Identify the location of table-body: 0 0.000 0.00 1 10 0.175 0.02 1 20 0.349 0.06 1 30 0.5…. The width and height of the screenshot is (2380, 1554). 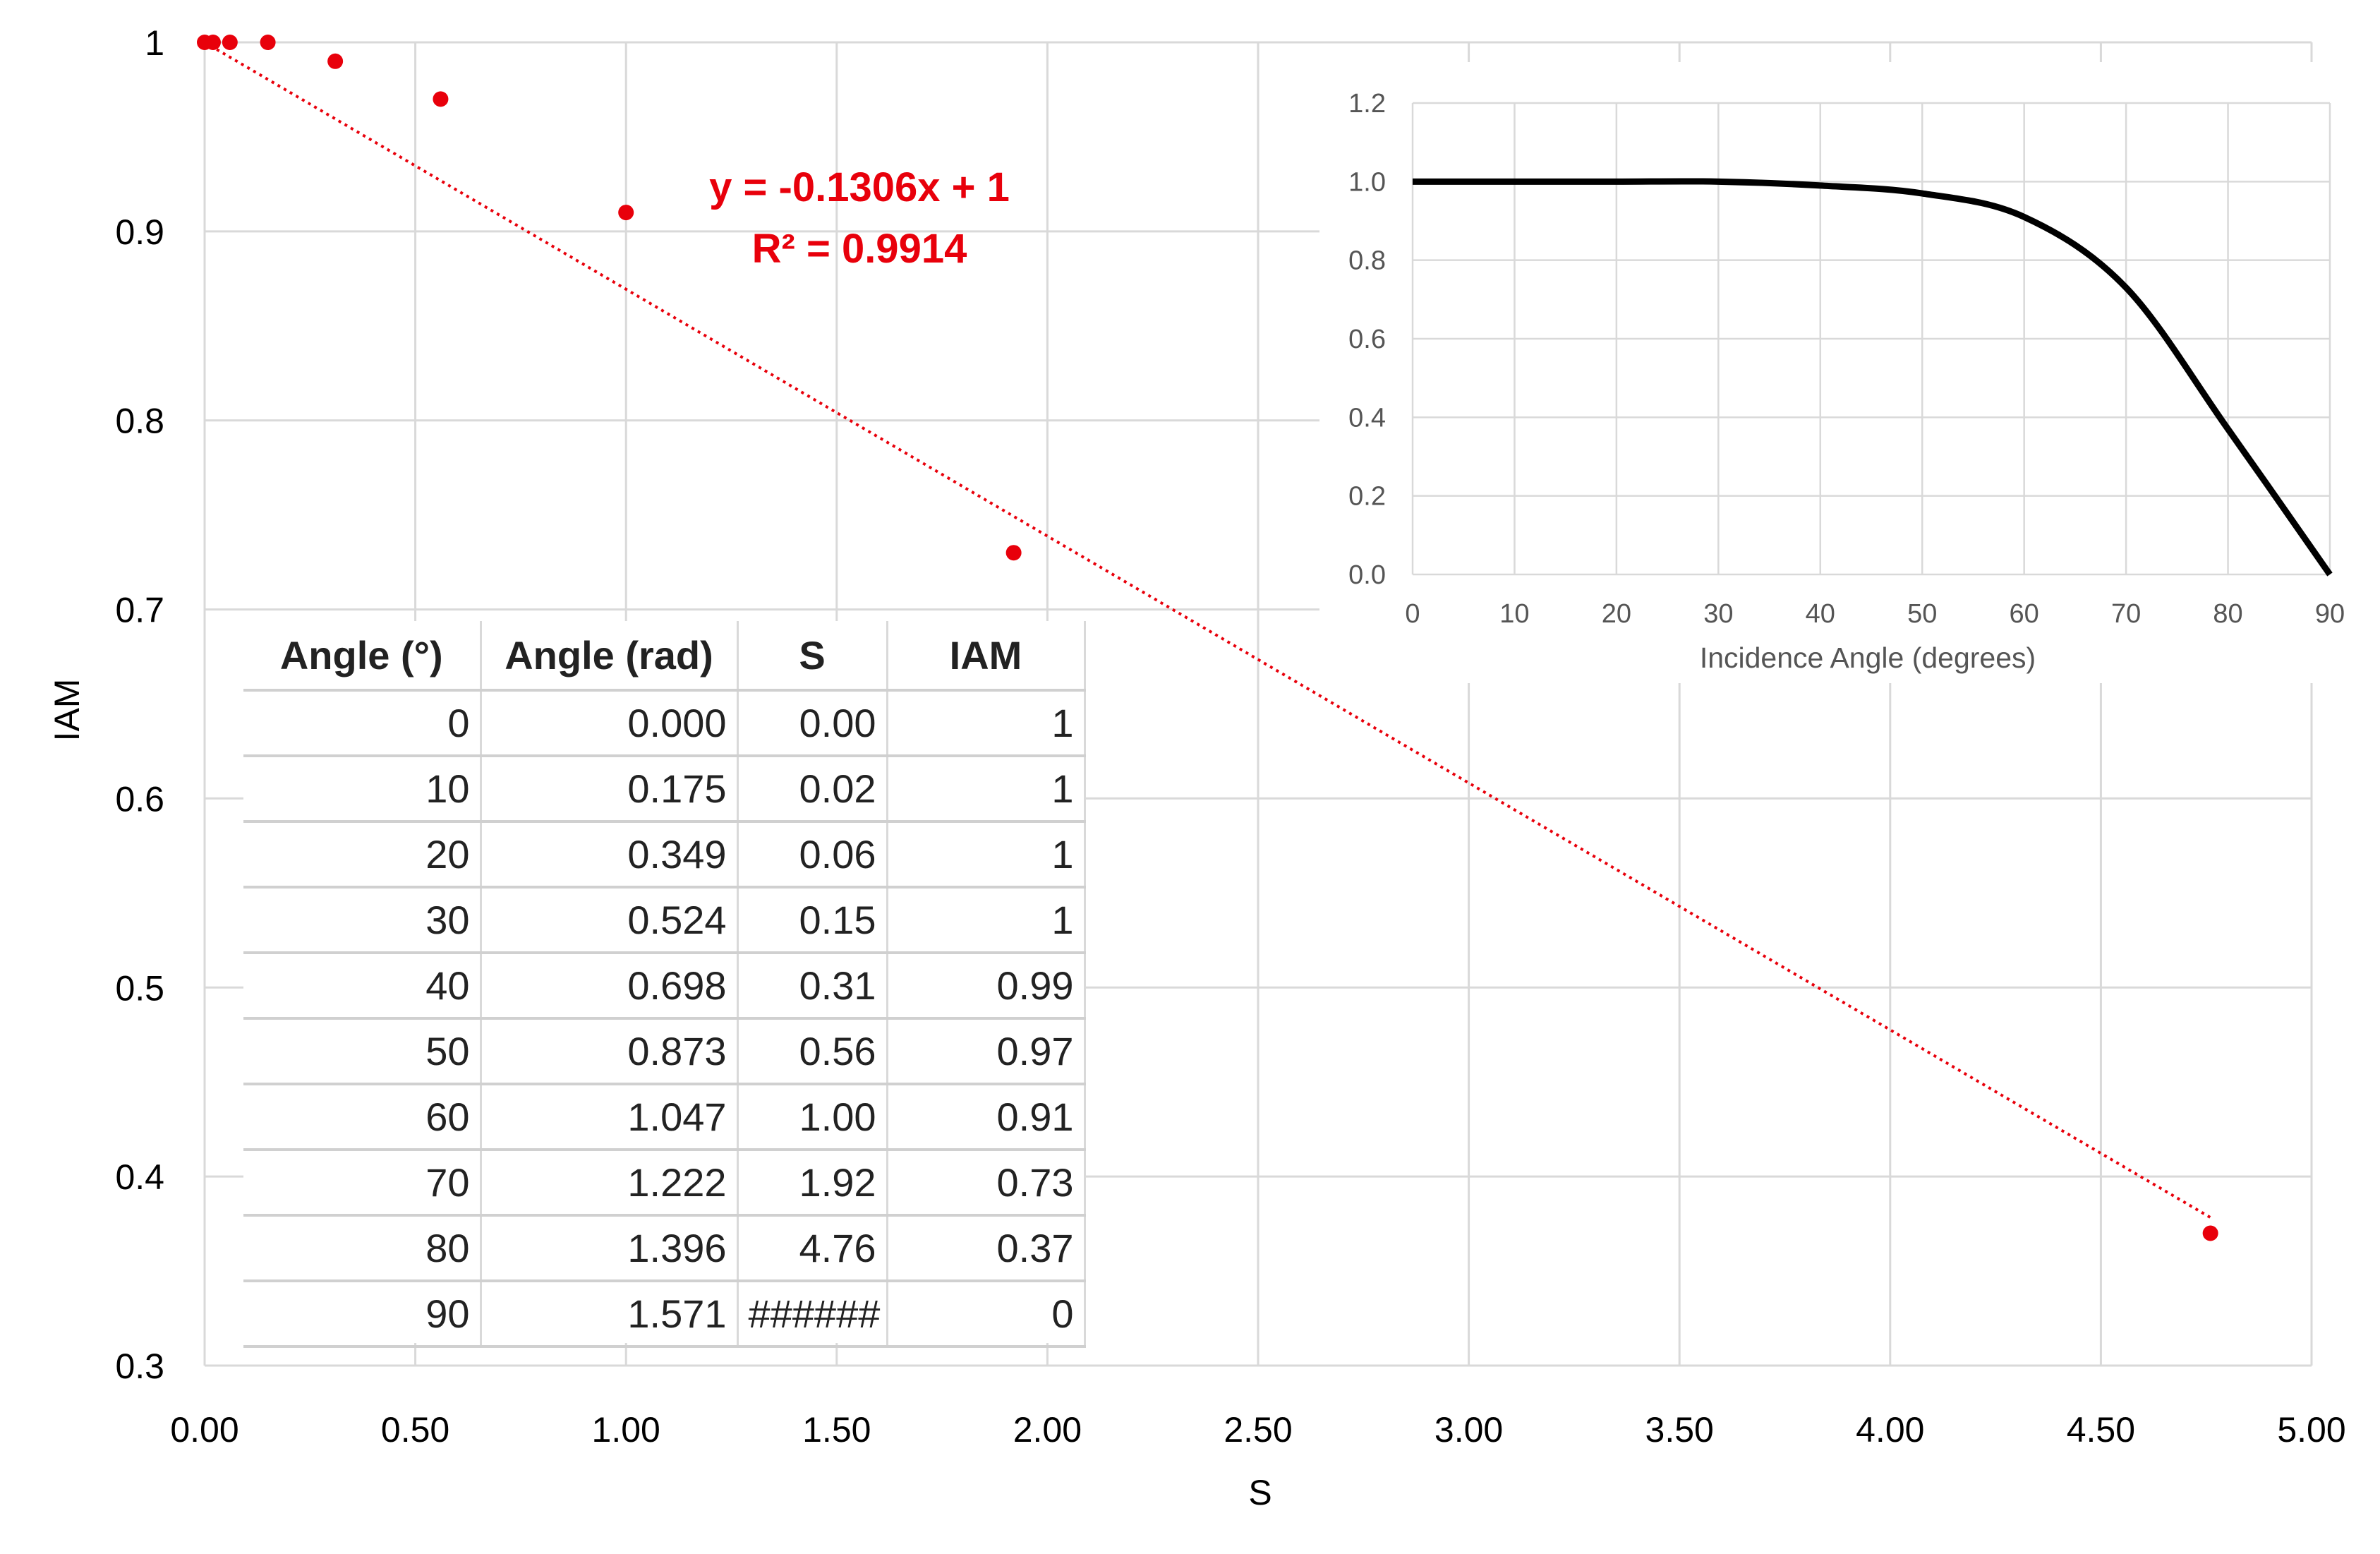
(665, 1019).